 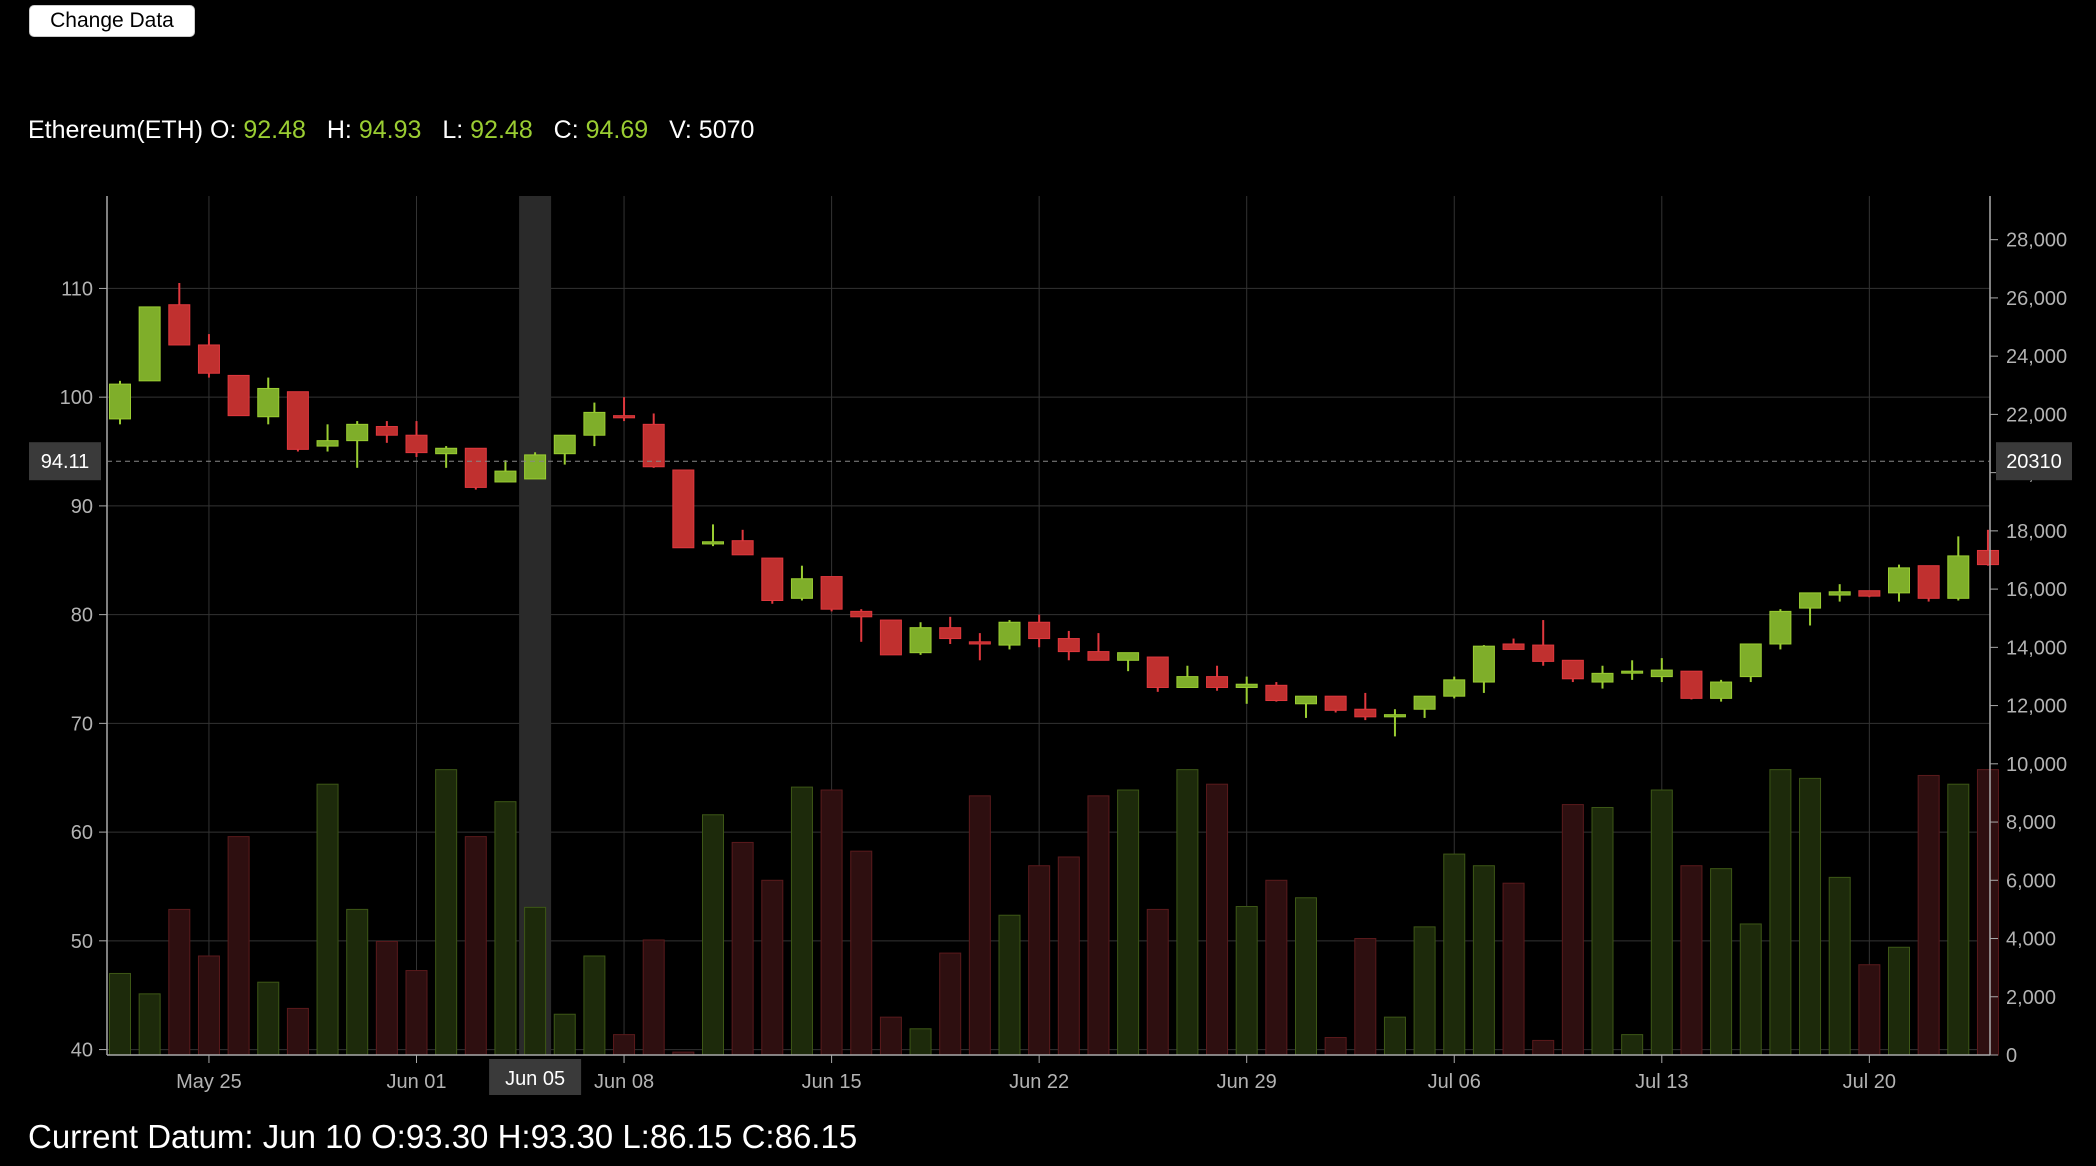 I want to click on y-right-tick-label: 24,000, so click(x=2036, y=357).